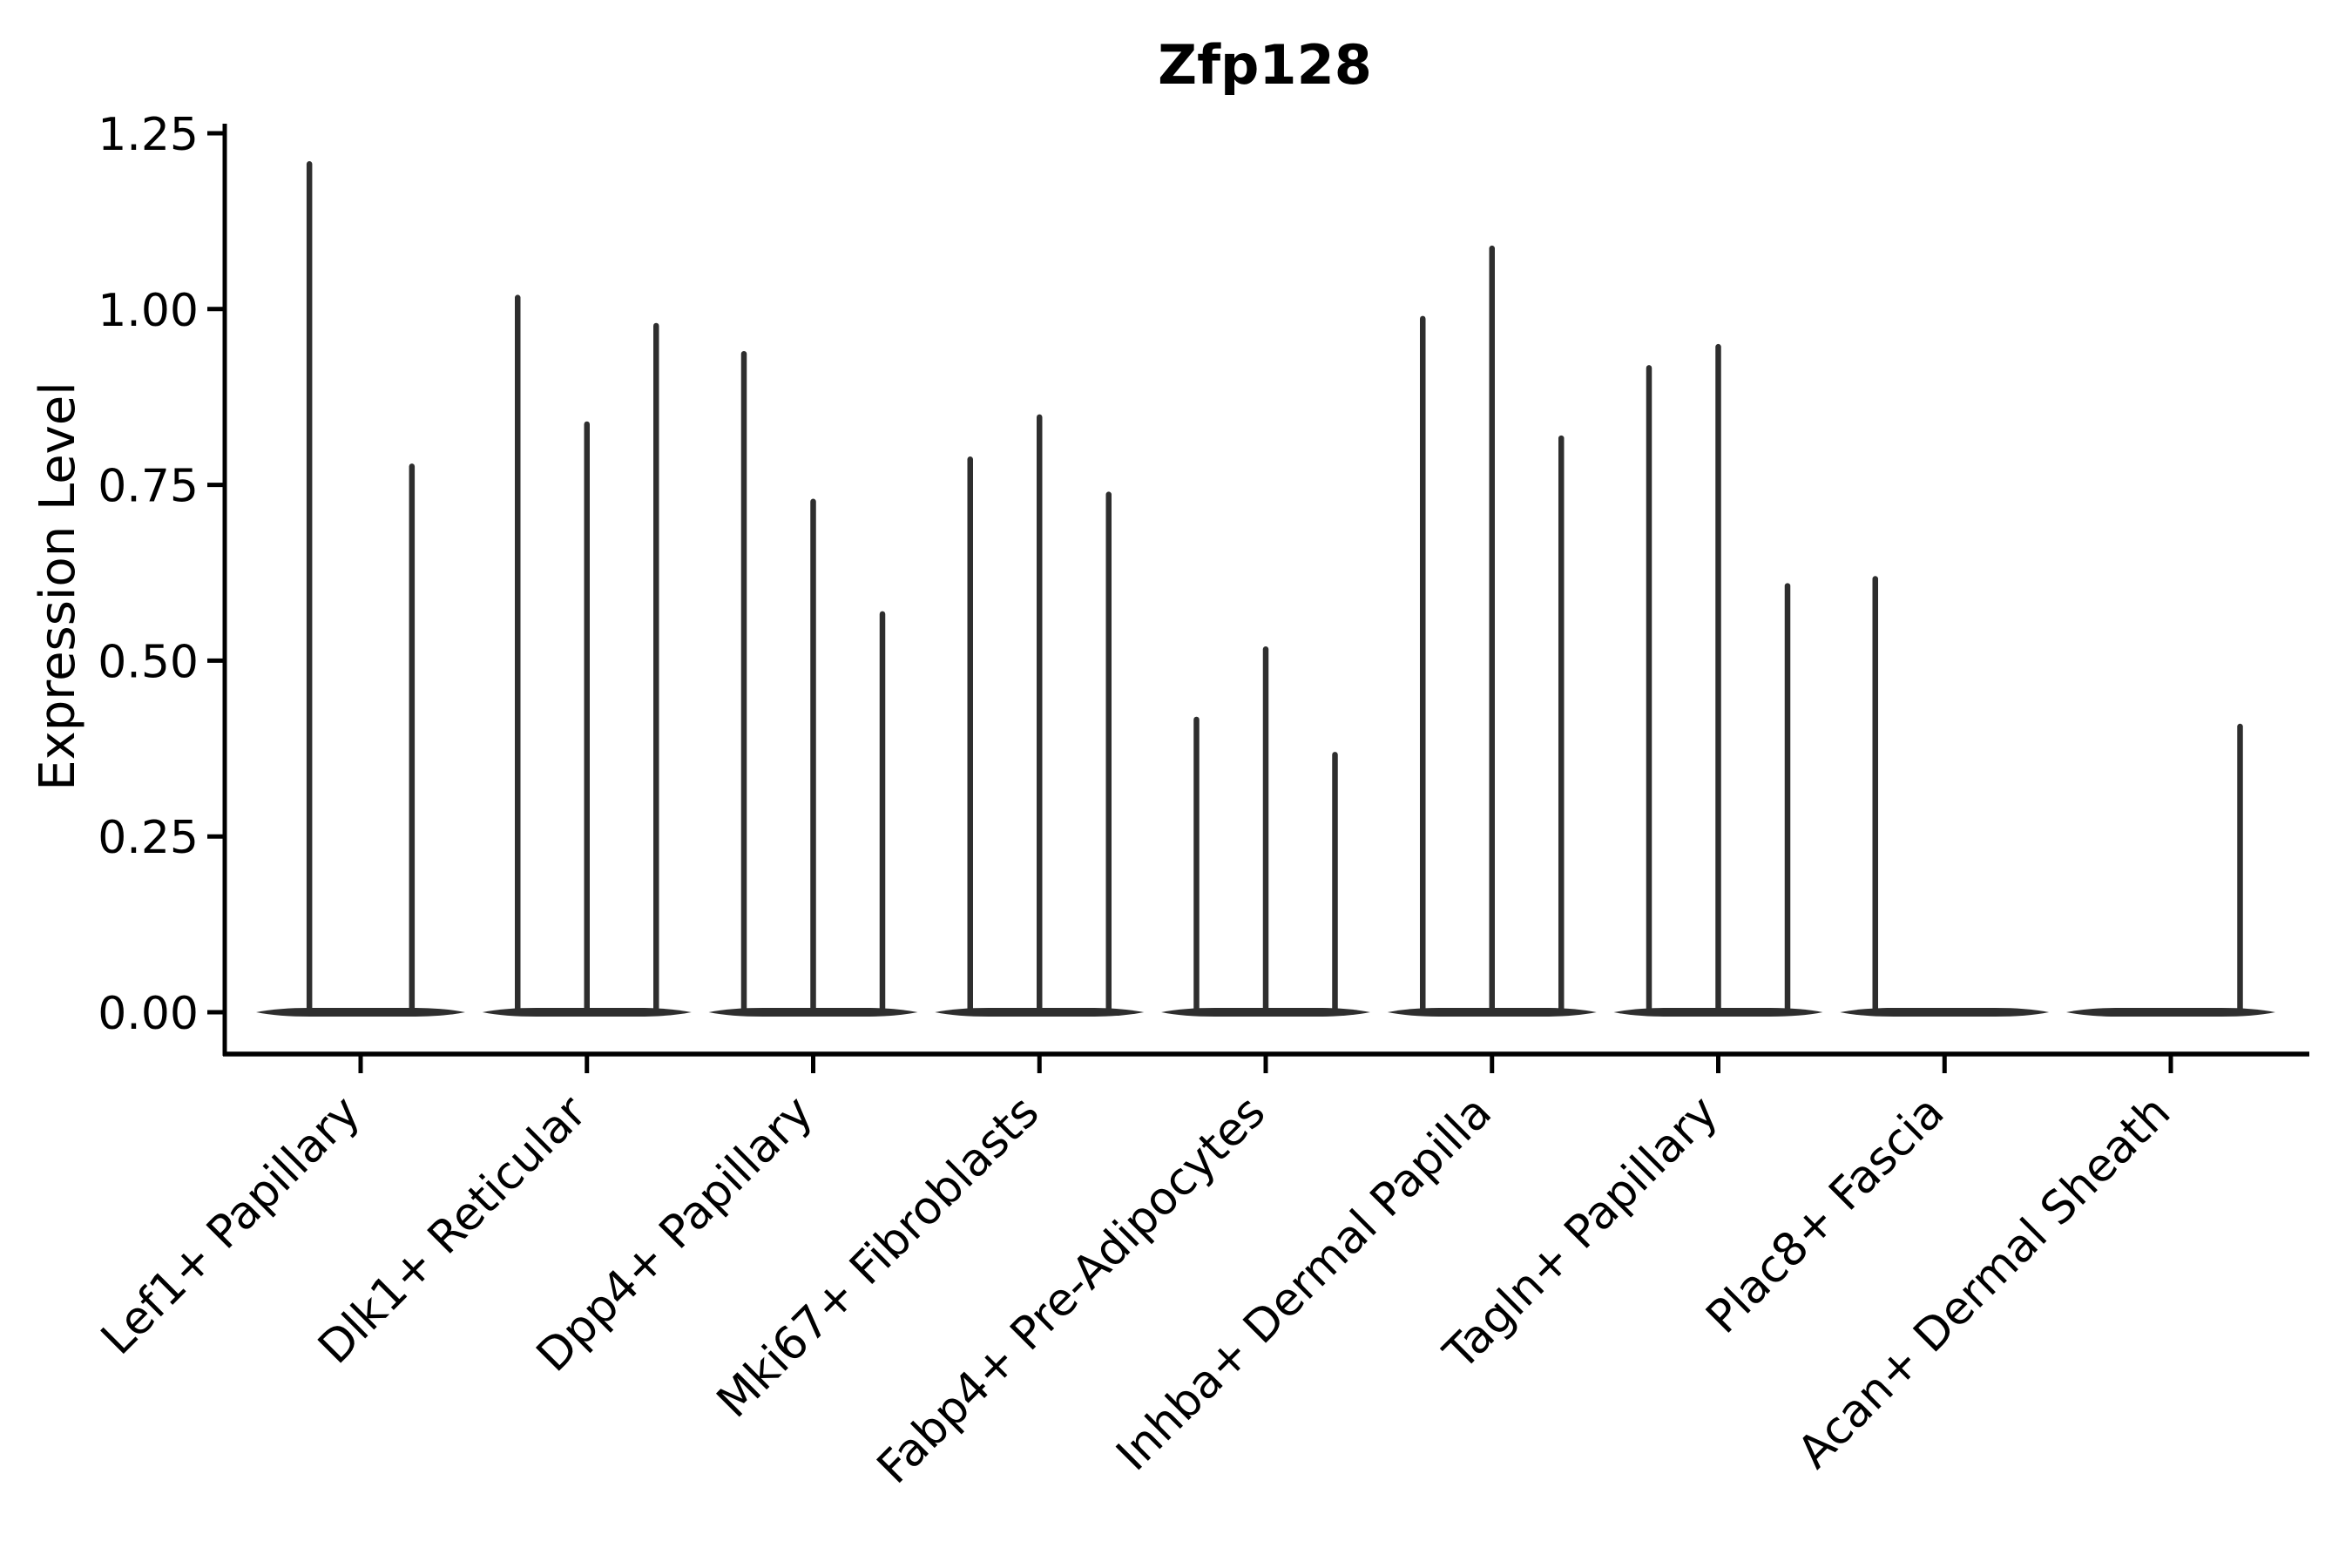  Describe the element at coordinates (1265, 65) in the screenshot. I see `chart-title: Zfp128` at that location.